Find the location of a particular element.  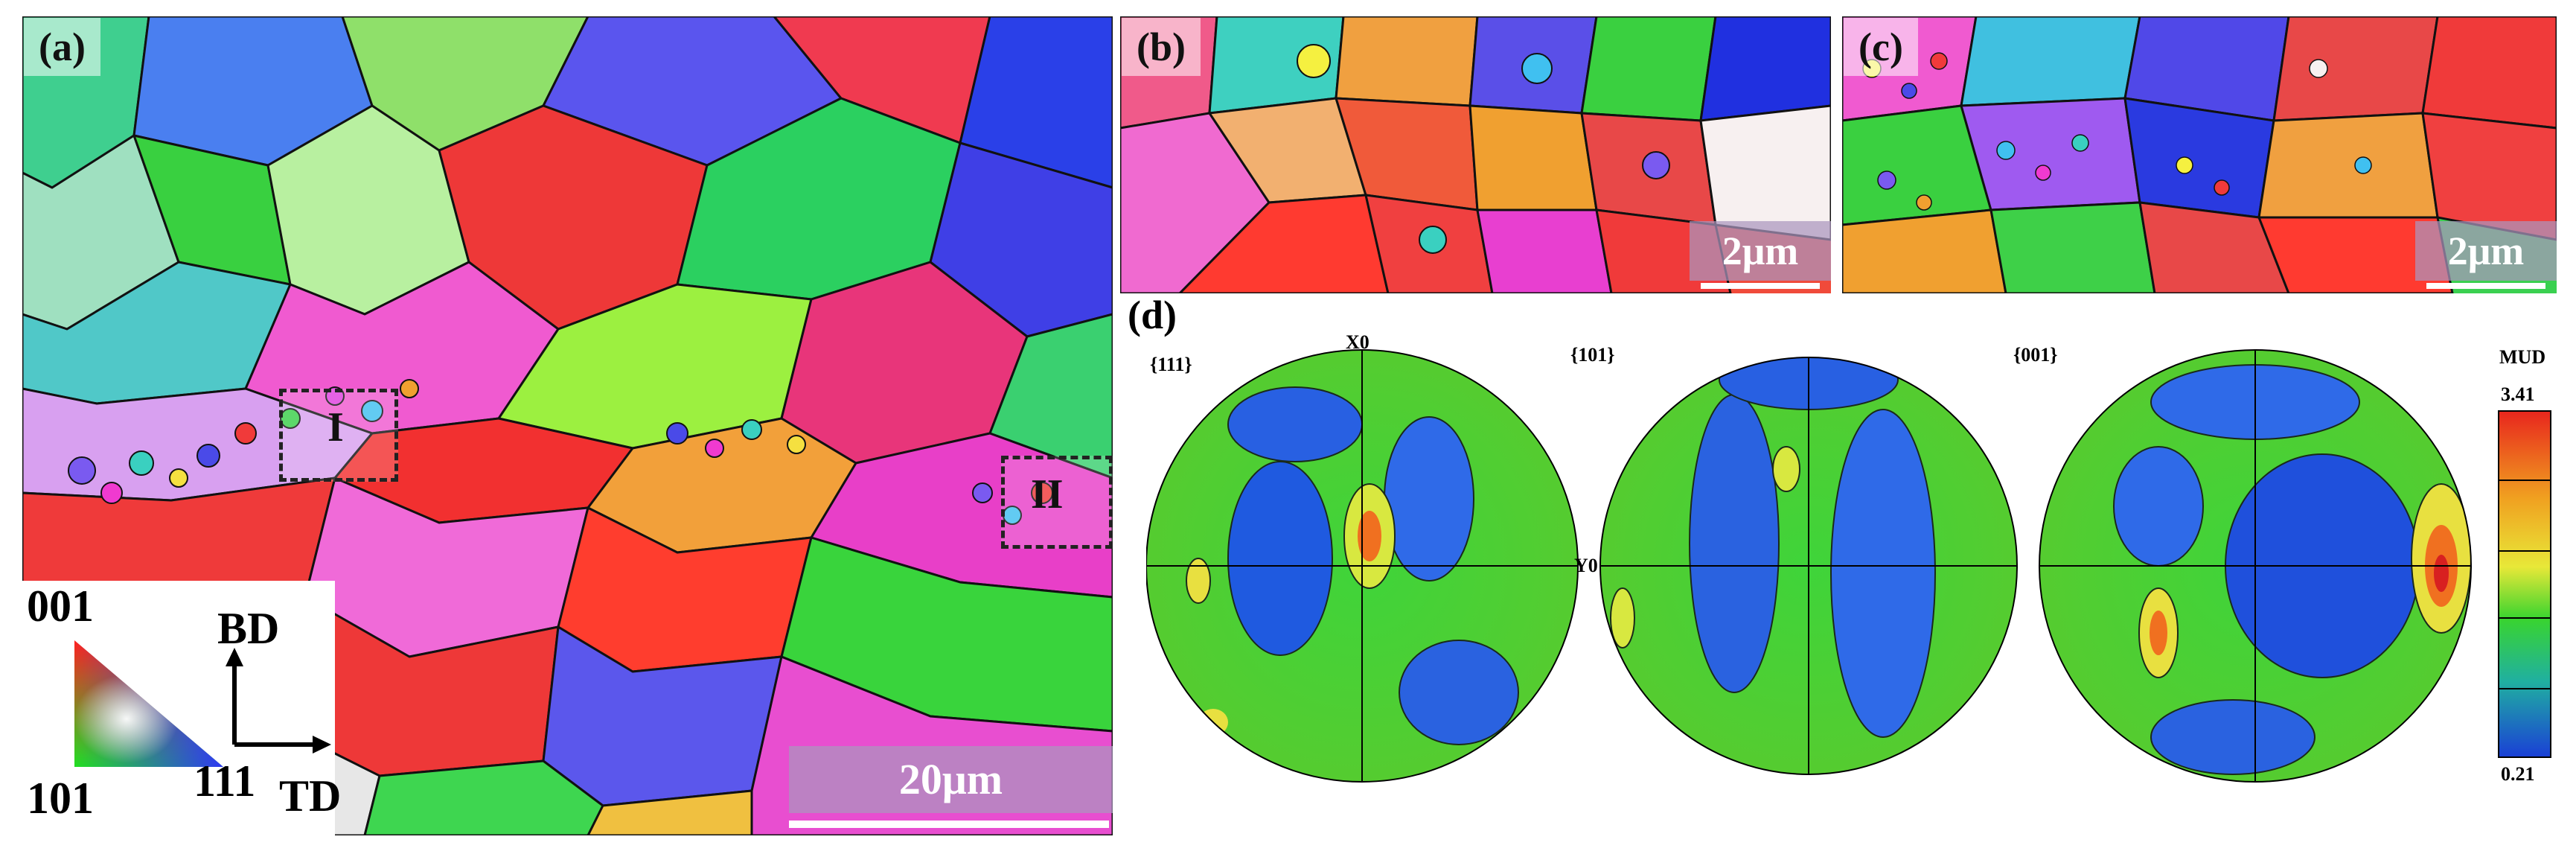

legend-101-label: 101 is located at coordinates (61, 798).